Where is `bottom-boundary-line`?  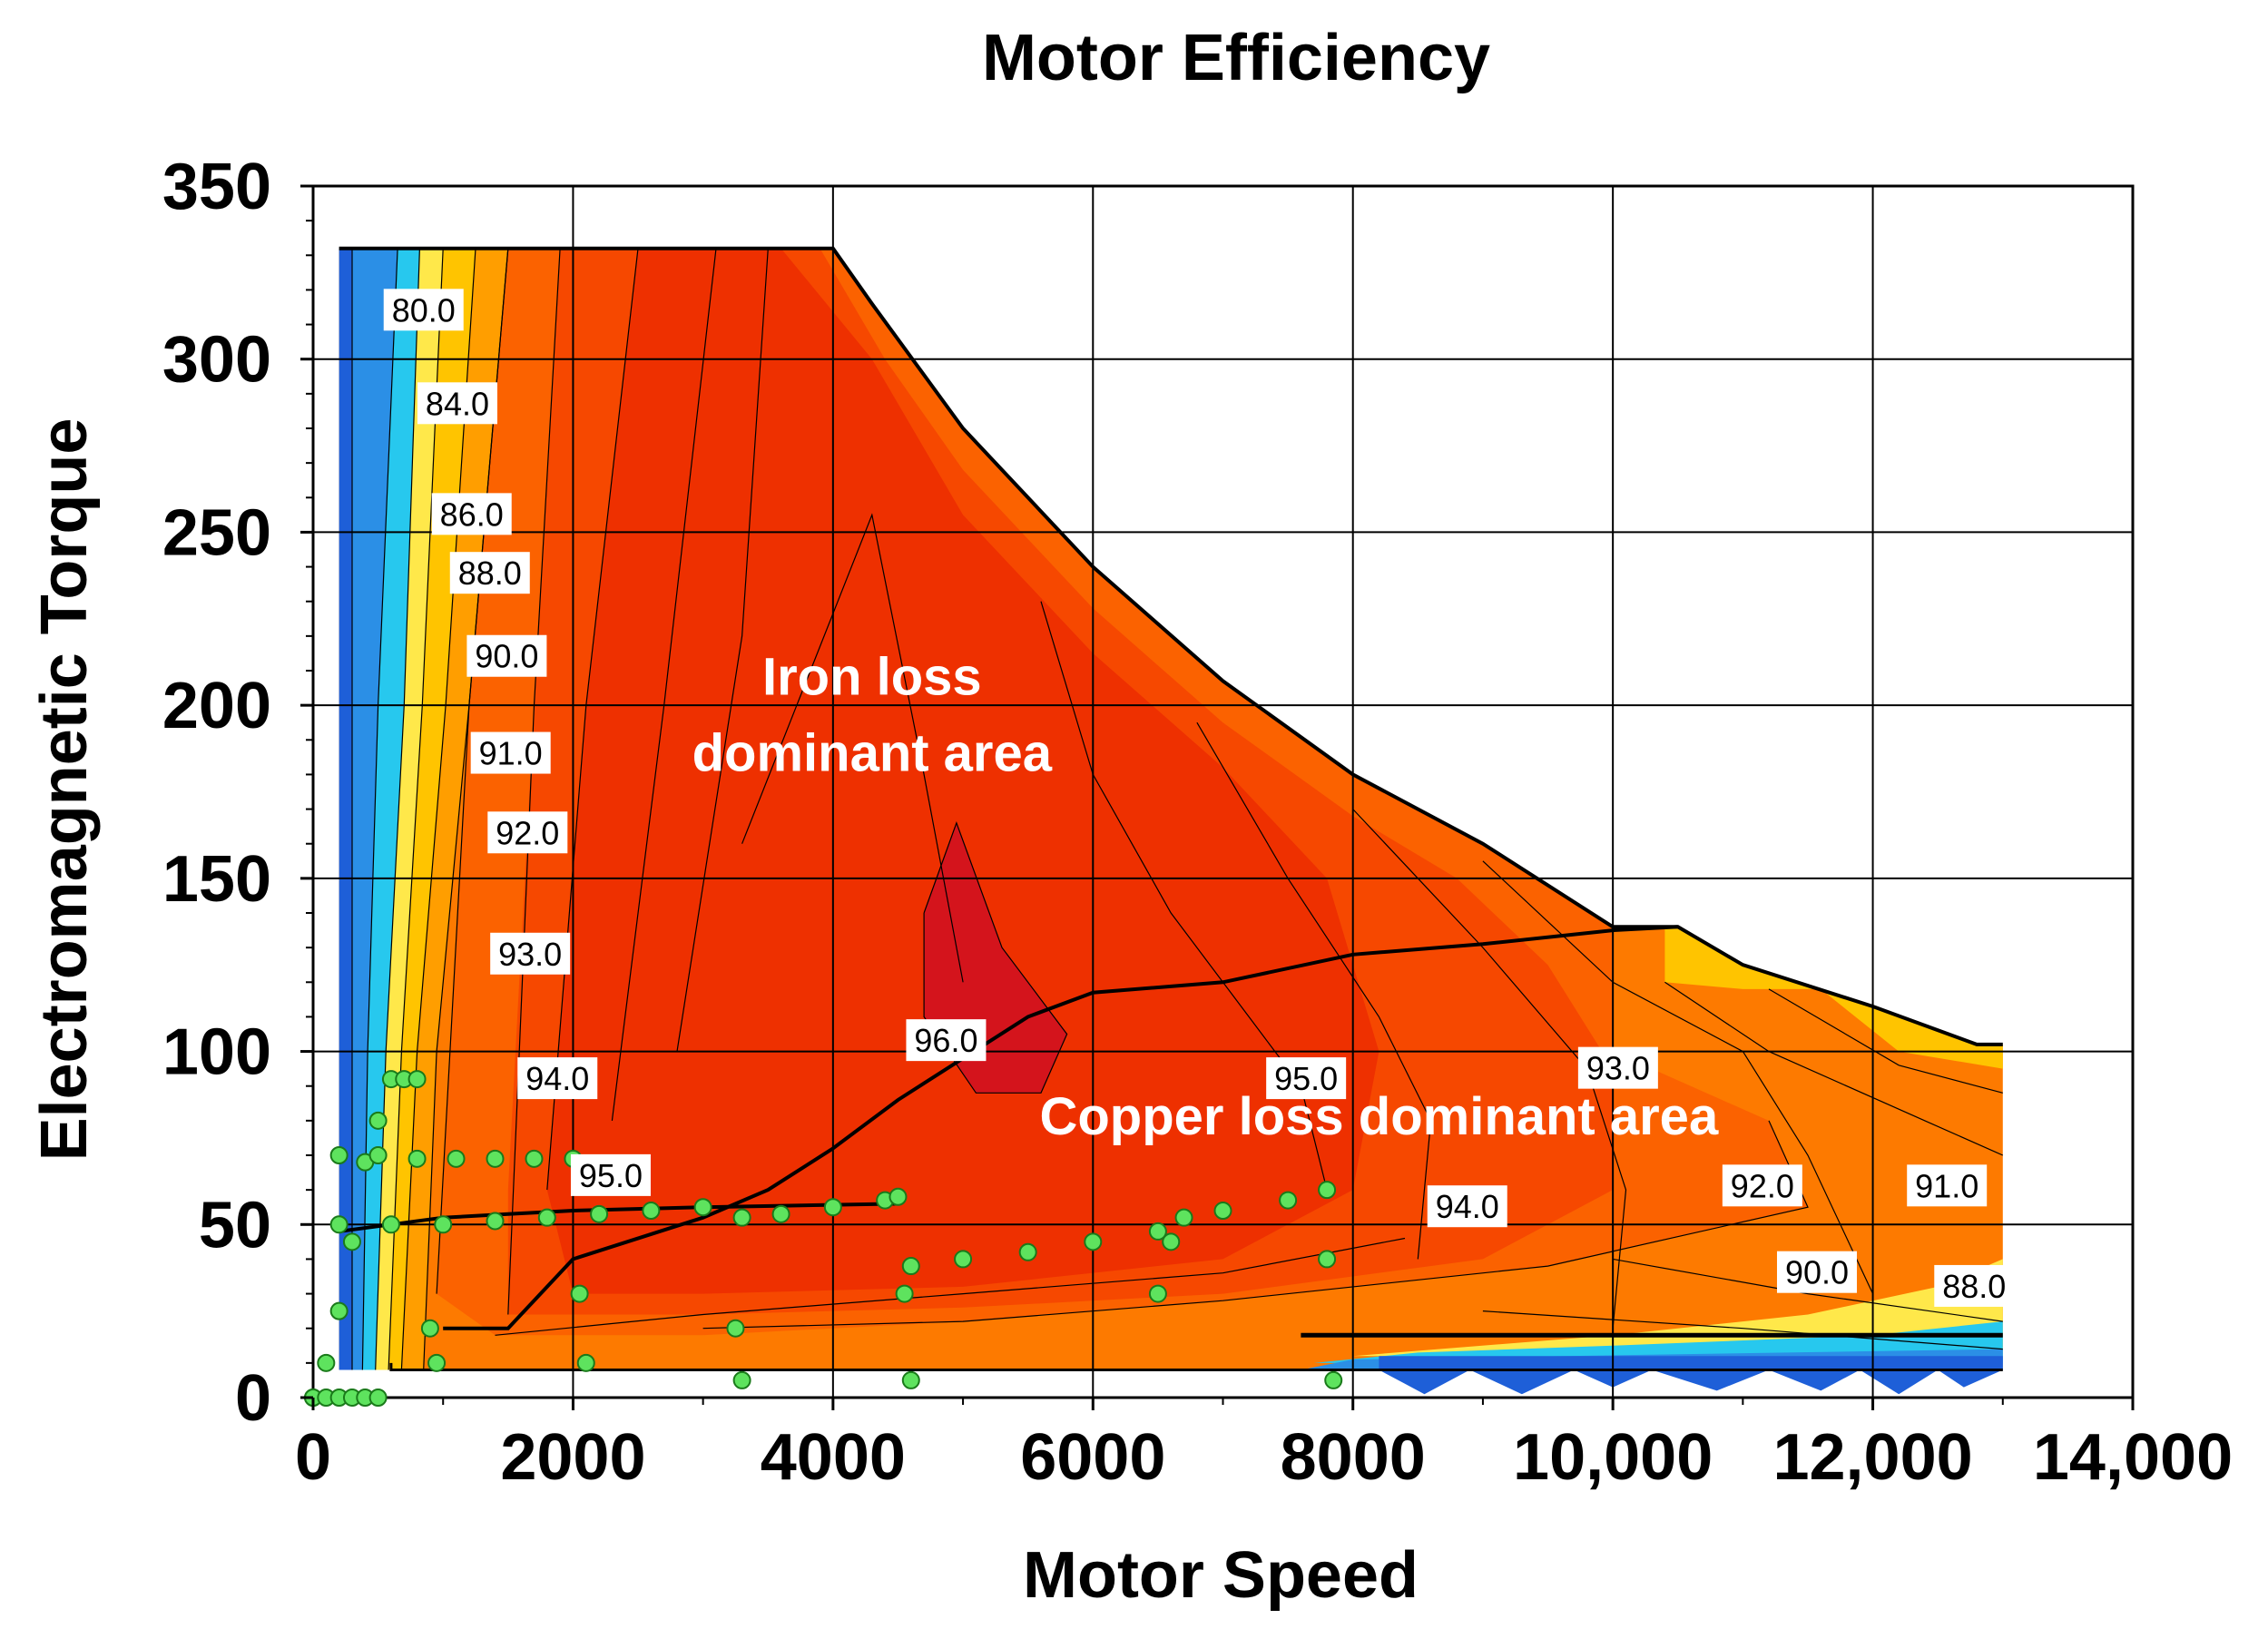 bottom-boundary-line is located at coordinates (1196, 1366).